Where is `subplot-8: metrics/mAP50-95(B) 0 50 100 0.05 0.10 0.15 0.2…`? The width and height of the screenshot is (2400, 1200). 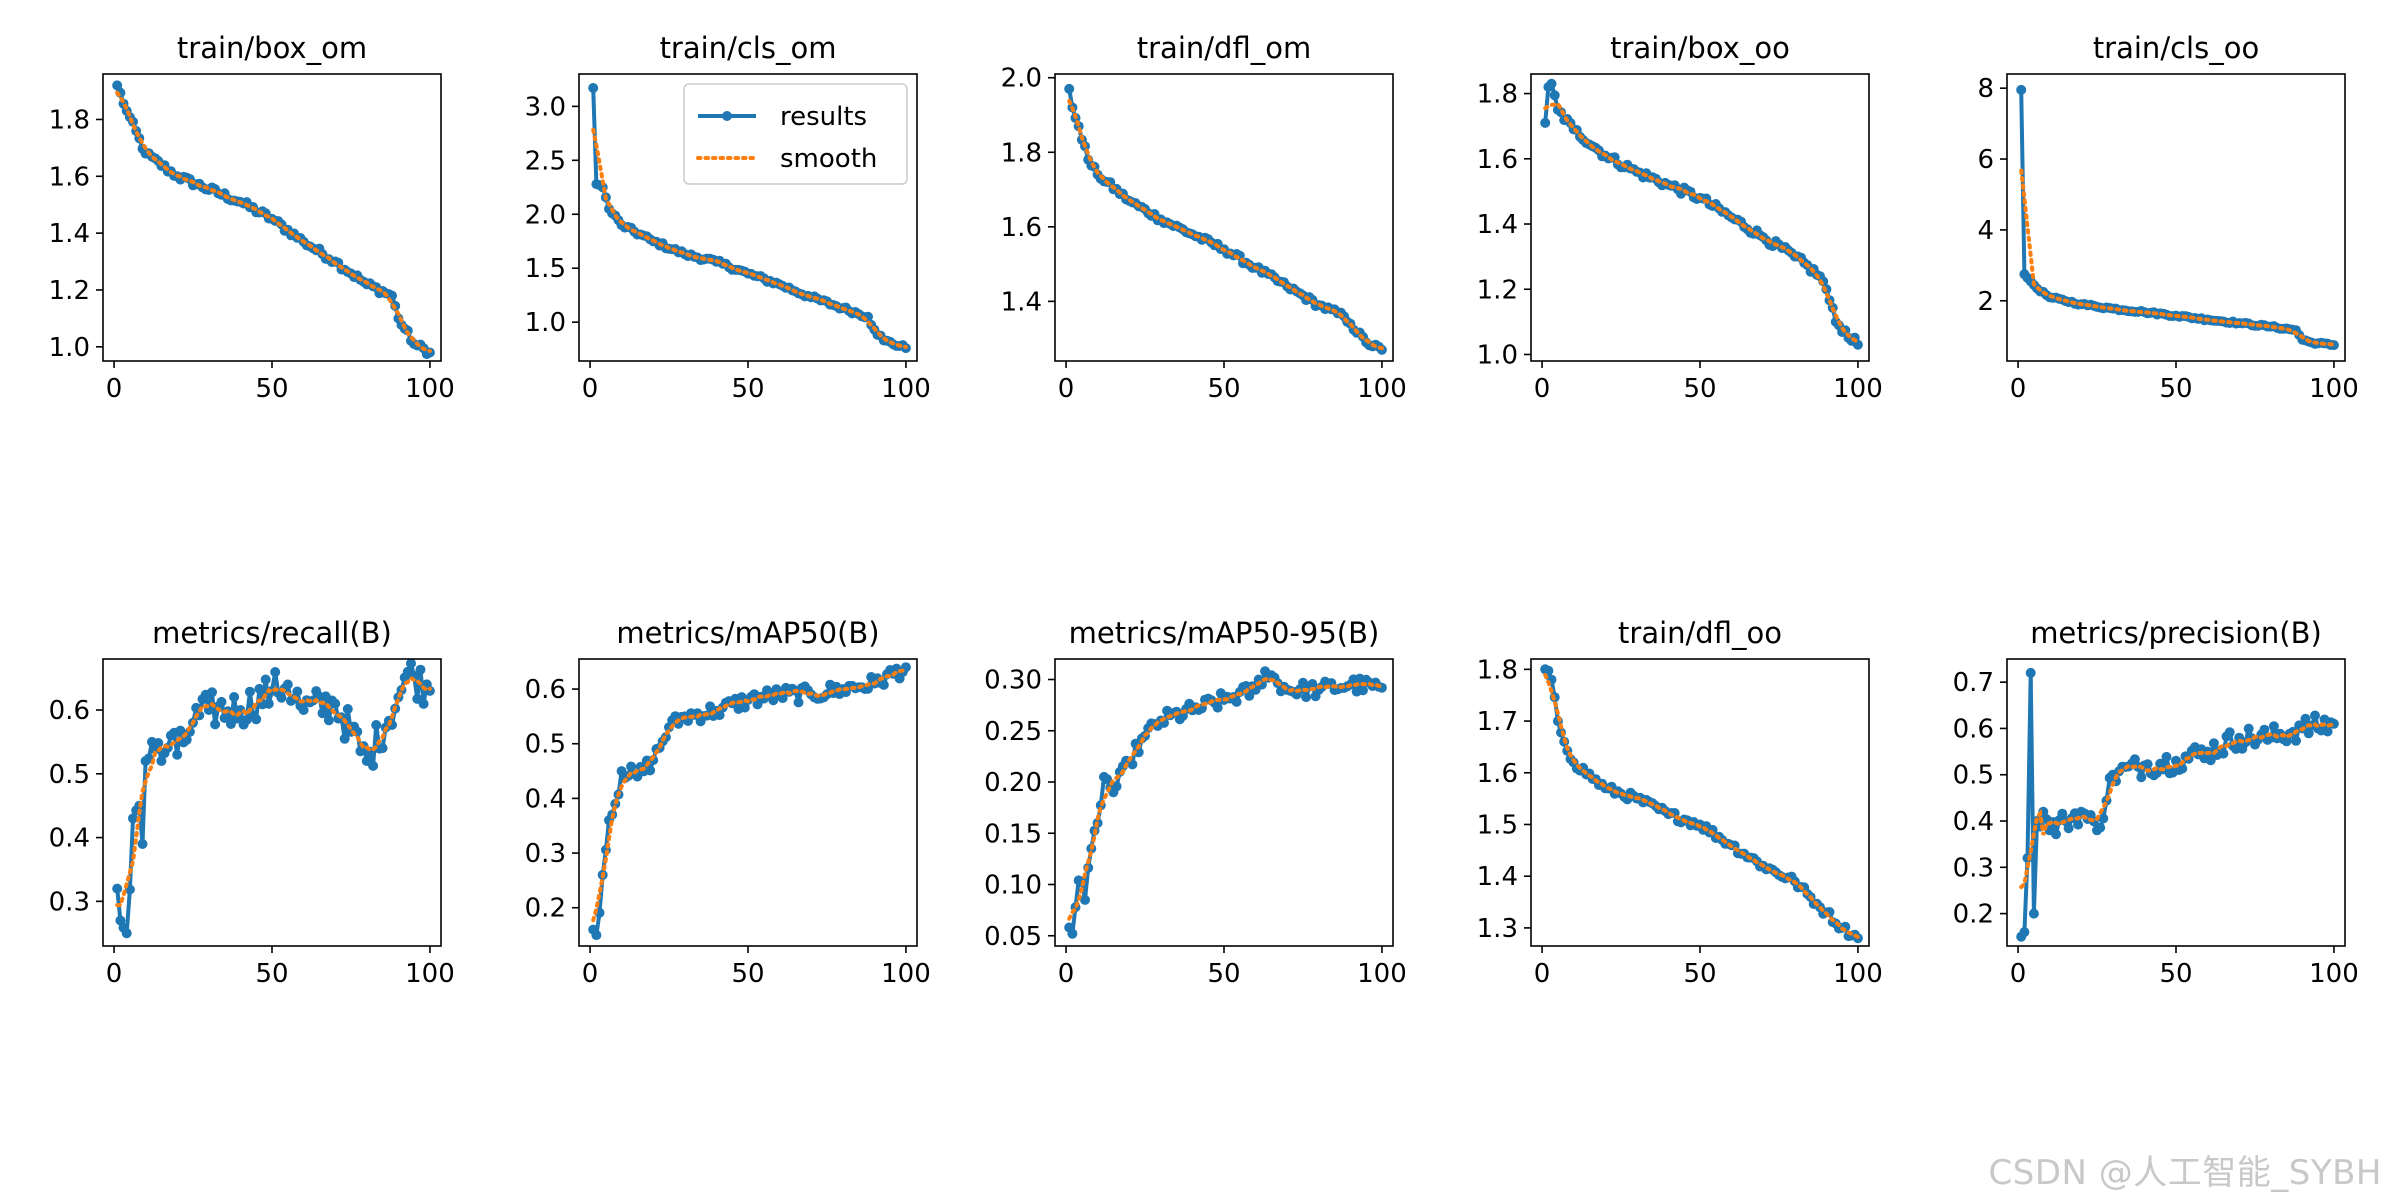
subplot-8: metrics/mAP50-95(B) 0 50 100 0.05 0.10 0.15 0.2… is located at coordinates (1195, 802).